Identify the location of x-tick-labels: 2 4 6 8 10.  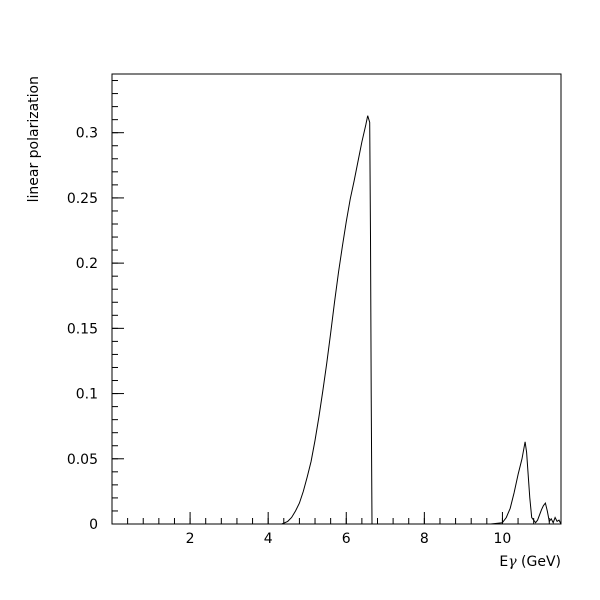
(349, 539).